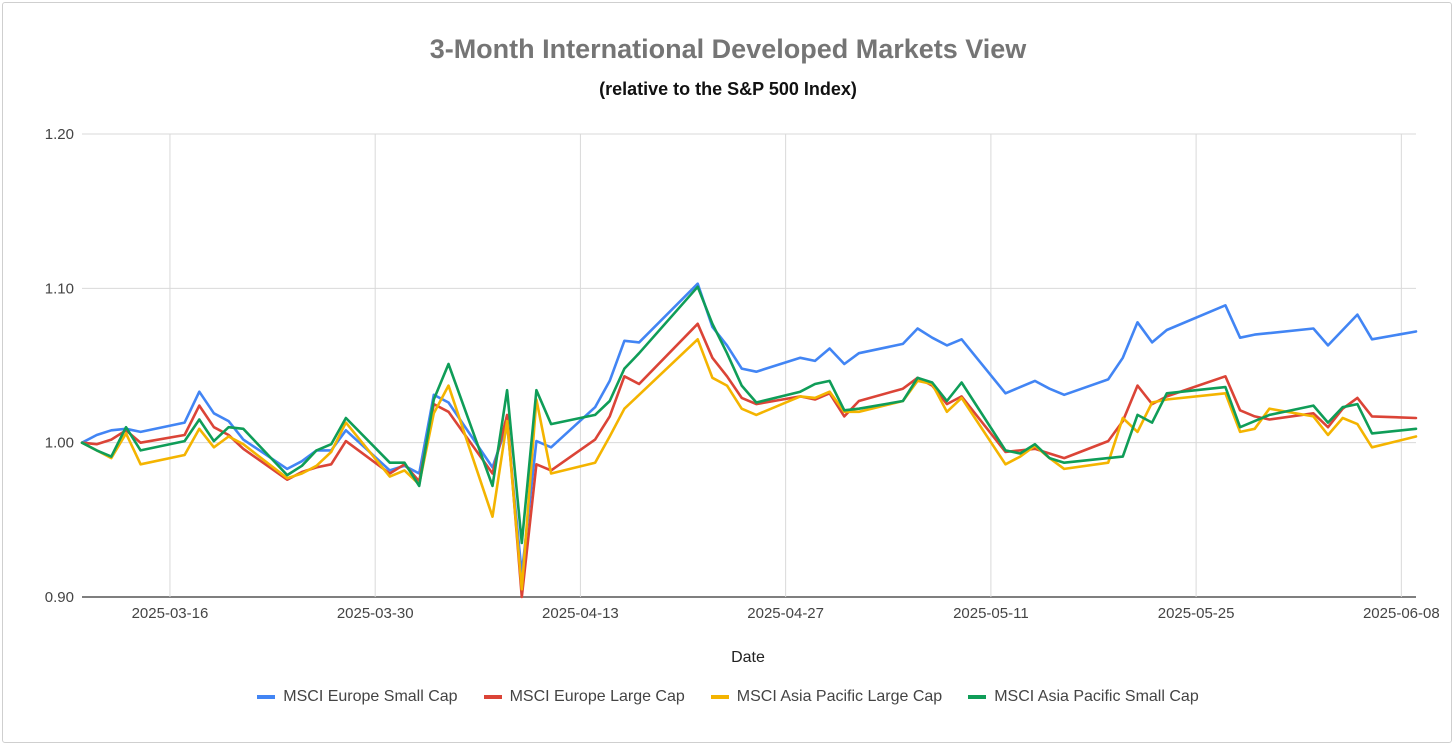 The width and height of the screenshot is (1456, 747). What do you see at coordinates (580, 613) in the screenshot?
I see `x-tick-label: 2025-04-13` at bounding box center [580, 613].